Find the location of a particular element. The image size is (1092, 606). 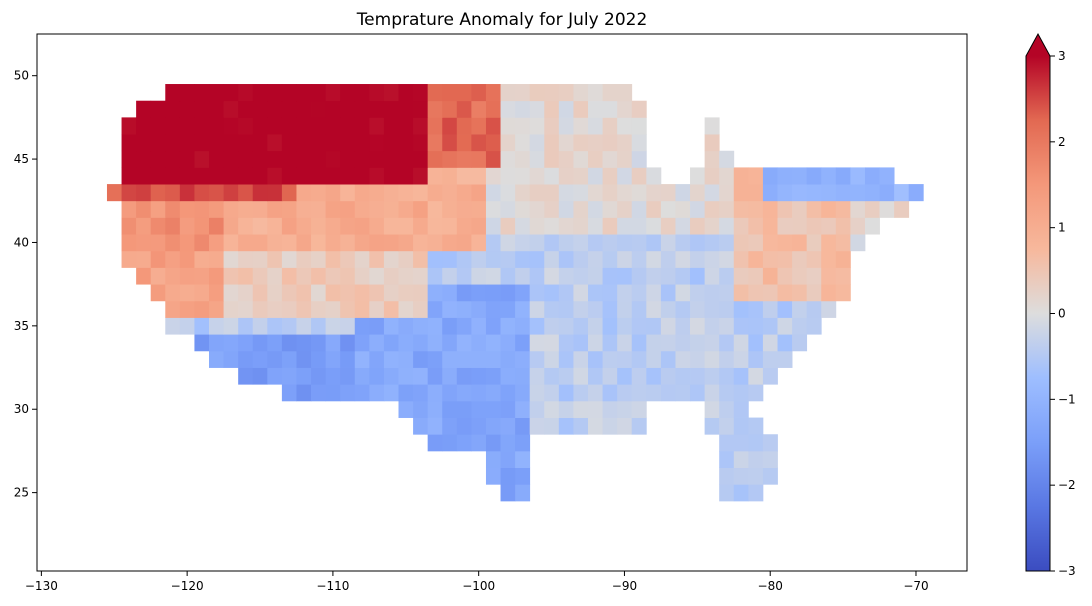

colorbar-tick-label: −1 is located at coordinates (1067, 399).